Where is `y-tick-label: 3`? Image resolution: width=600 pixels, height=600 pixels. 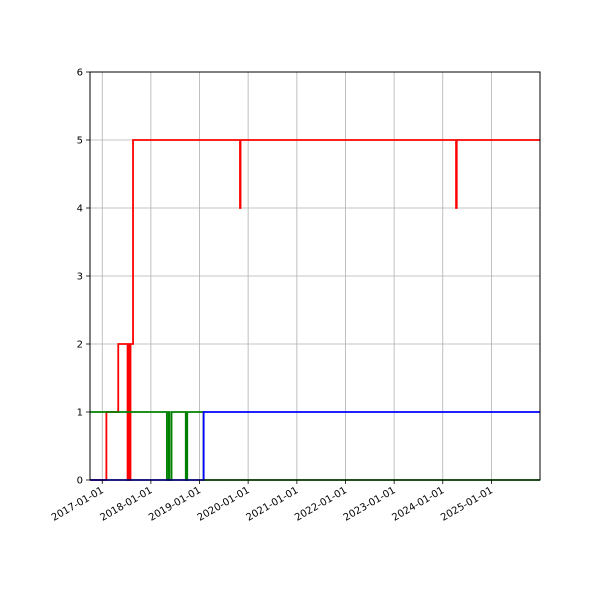 y-tick-label: 3 is located at coordinates (80, 277).